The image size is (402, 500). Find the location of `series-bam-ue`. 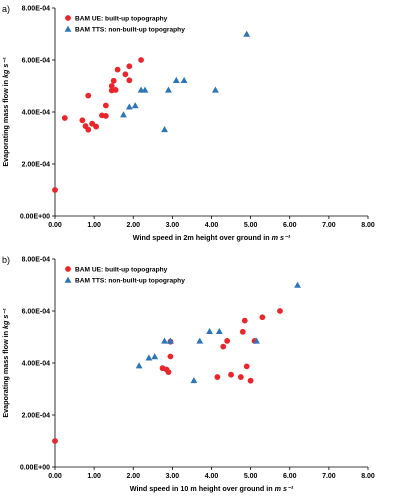

series-bam-ue is located at coordinates (98, 125).